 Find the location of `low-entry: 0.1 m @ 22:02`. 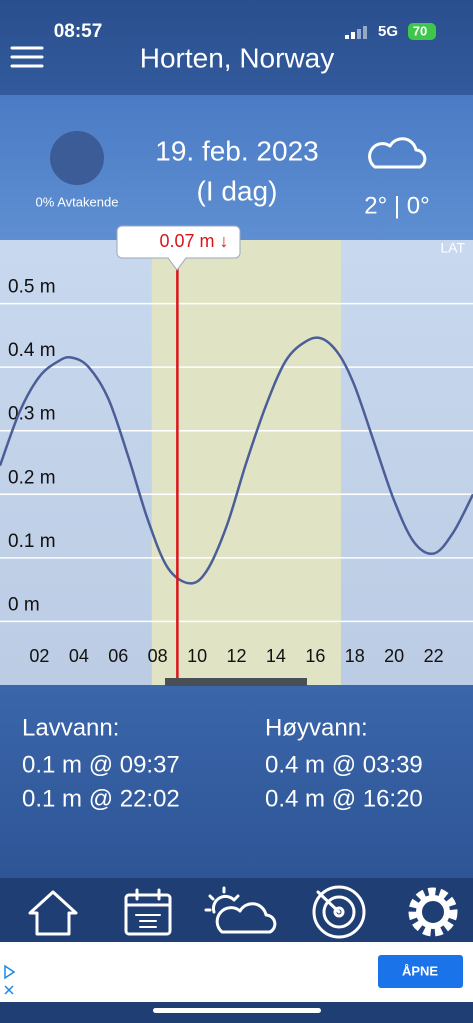

low-entry: 0.1 m @ 22:02 is located at coordinates (101, 798).